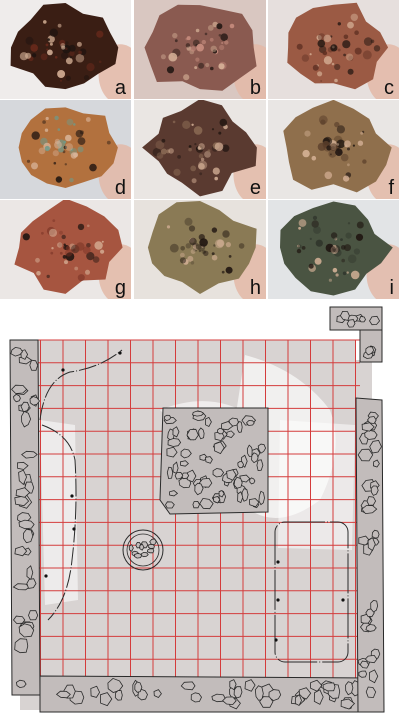 The image size is (400, 719). What do you see at coordinates (200, 249) in the screenshot?
I see `photo-tile-h: h` at bounding box center [200, 249].